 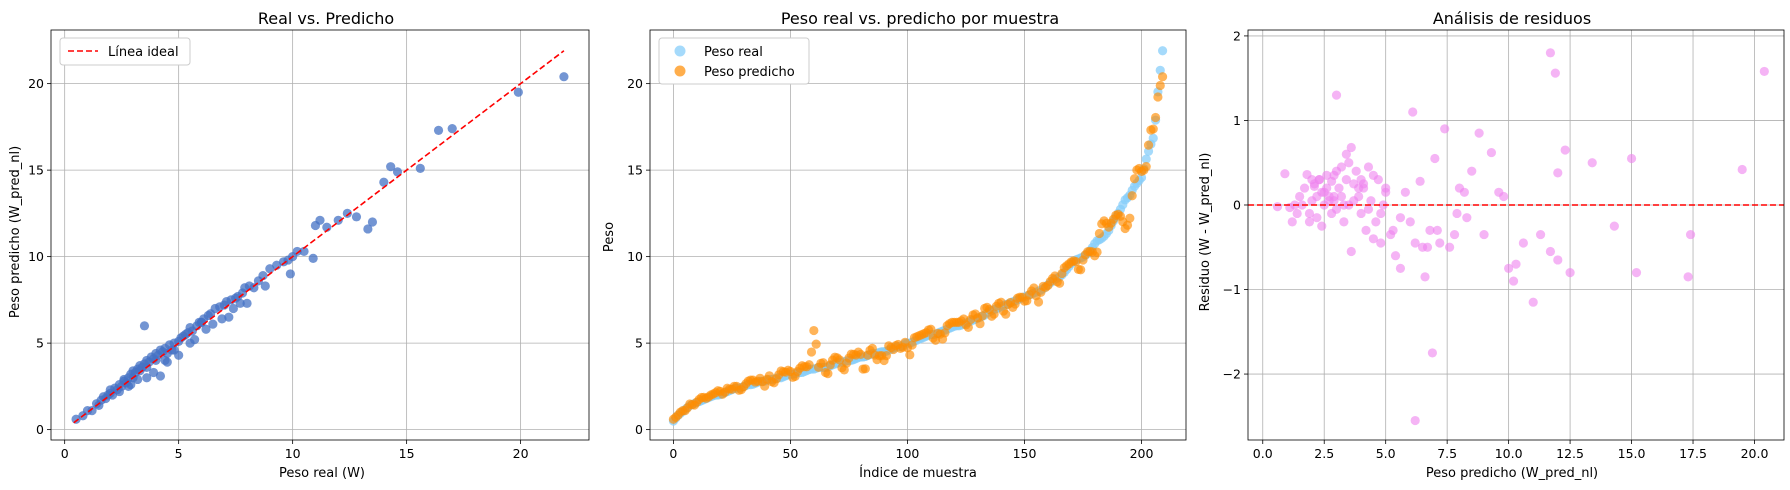 I want to click on legend: Peso real Peso predicho, so click(x=734, y=61).